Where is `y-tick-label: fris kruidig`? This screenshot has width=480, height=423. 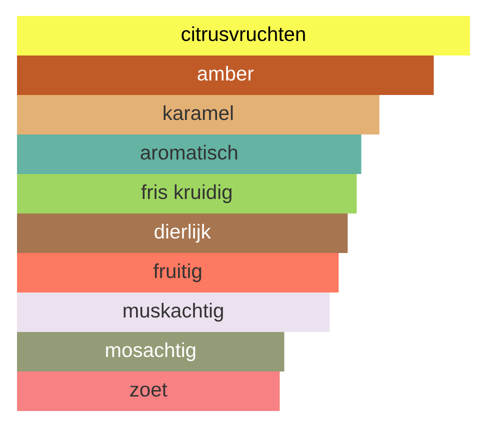 y-tick-label: fris kruidig is located at coordinates (186, 194).